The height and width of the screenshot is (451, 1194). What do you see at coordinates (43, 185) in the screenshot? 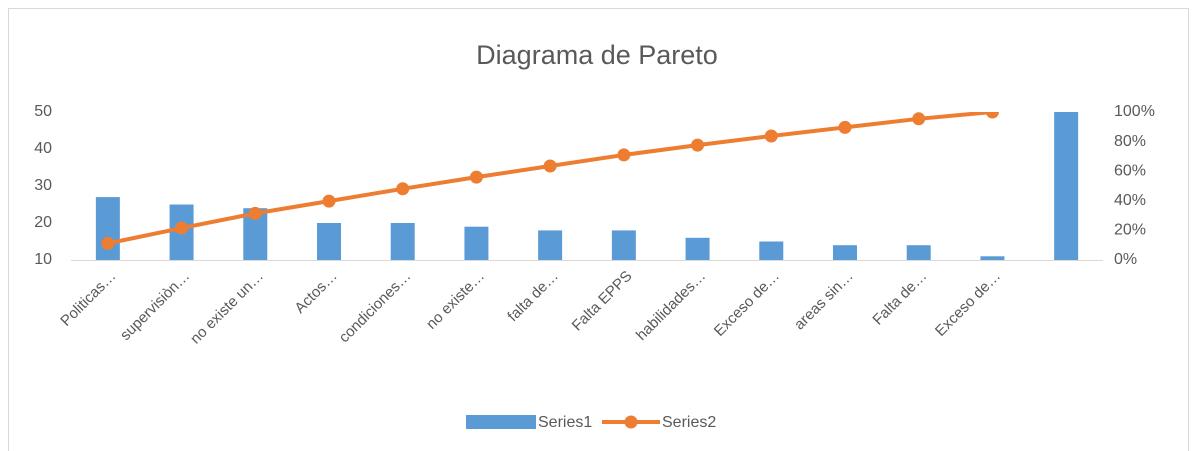
I see `y-tick-label: 30` at bounding box center [43, 185].